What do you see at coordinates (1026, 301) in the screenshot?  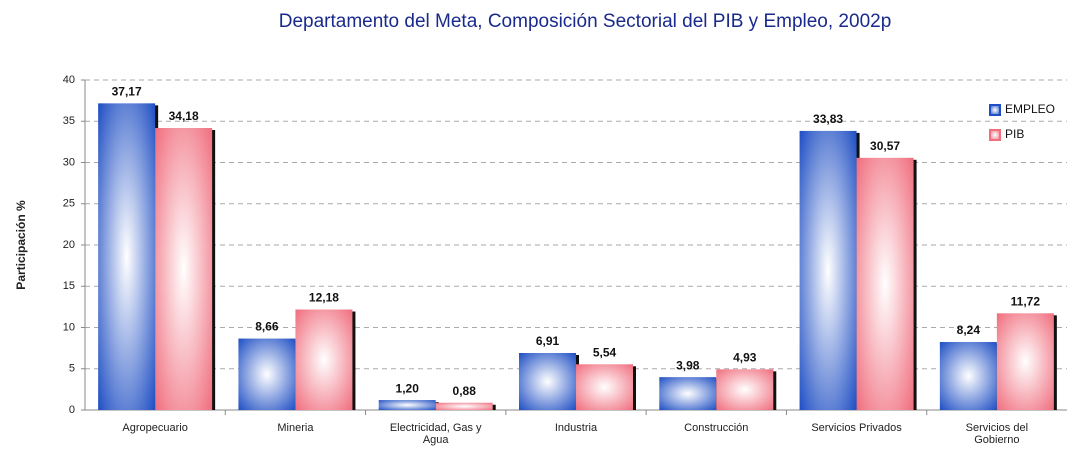 I see `value-label: 11,72` at bounding box center [1026, 301].